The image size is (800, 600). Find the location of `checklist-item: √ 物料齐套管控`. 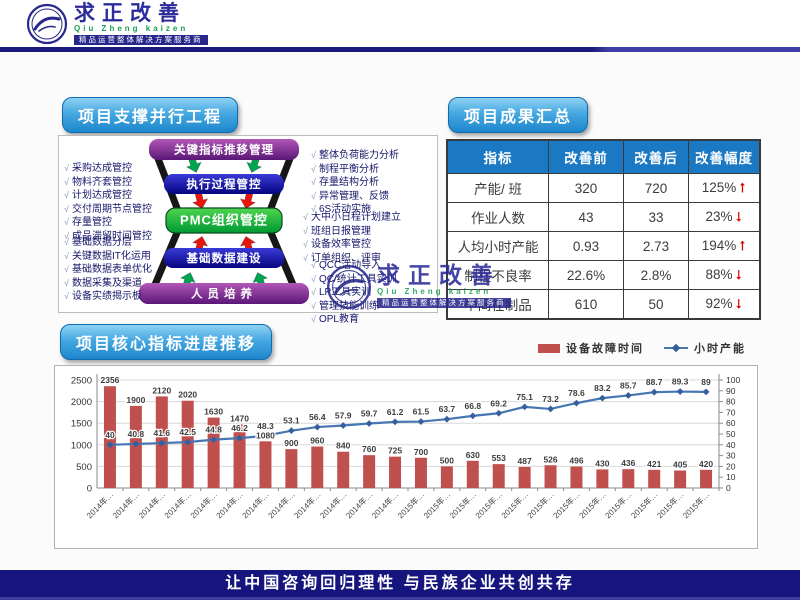

checklist-item: √ 物料齐套管控 is located at coordinates (108, 183).